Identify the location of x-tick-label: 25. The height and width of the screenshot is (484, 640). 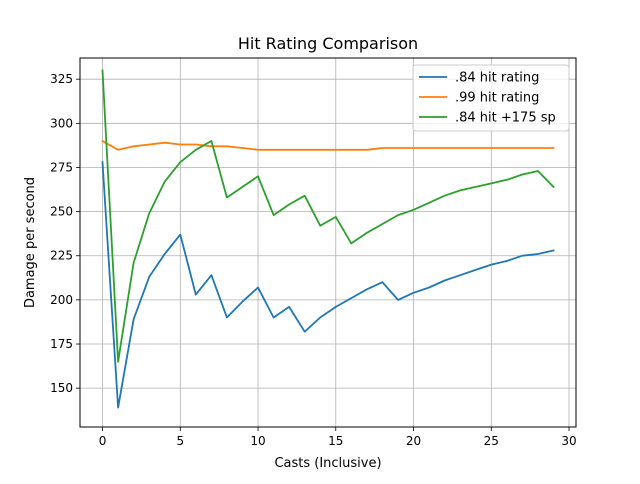
(491, 441).